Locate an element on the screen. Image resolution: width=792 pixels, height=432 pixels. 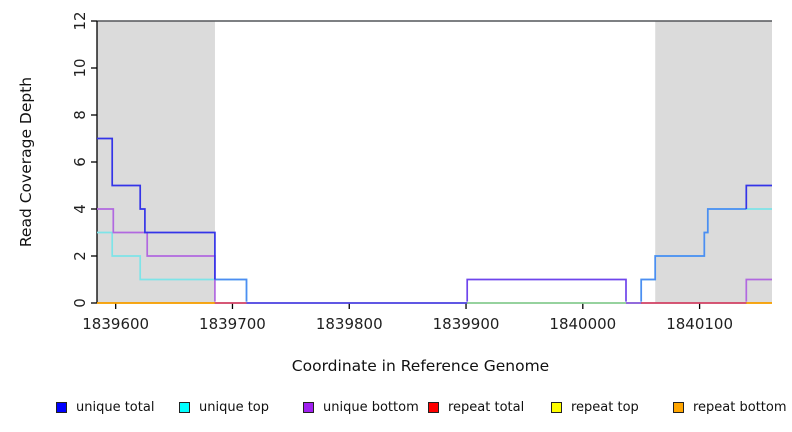
y-tick-label: 6 is located at coordinates (80, 162).